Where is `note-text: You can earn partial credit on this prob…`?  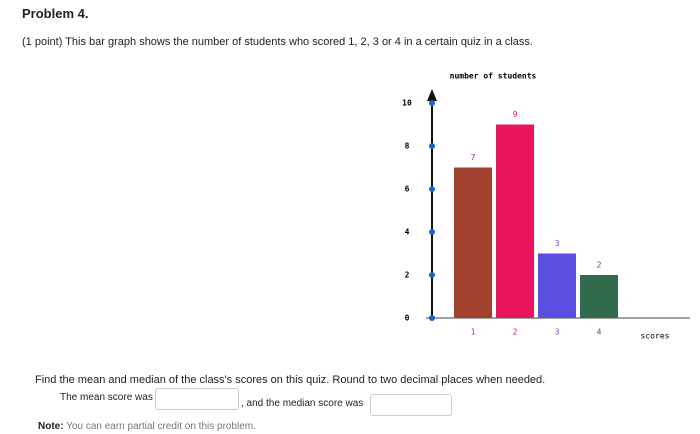
note-text: You can earn partial credit on this prob… is located at coordinates (161, 426).